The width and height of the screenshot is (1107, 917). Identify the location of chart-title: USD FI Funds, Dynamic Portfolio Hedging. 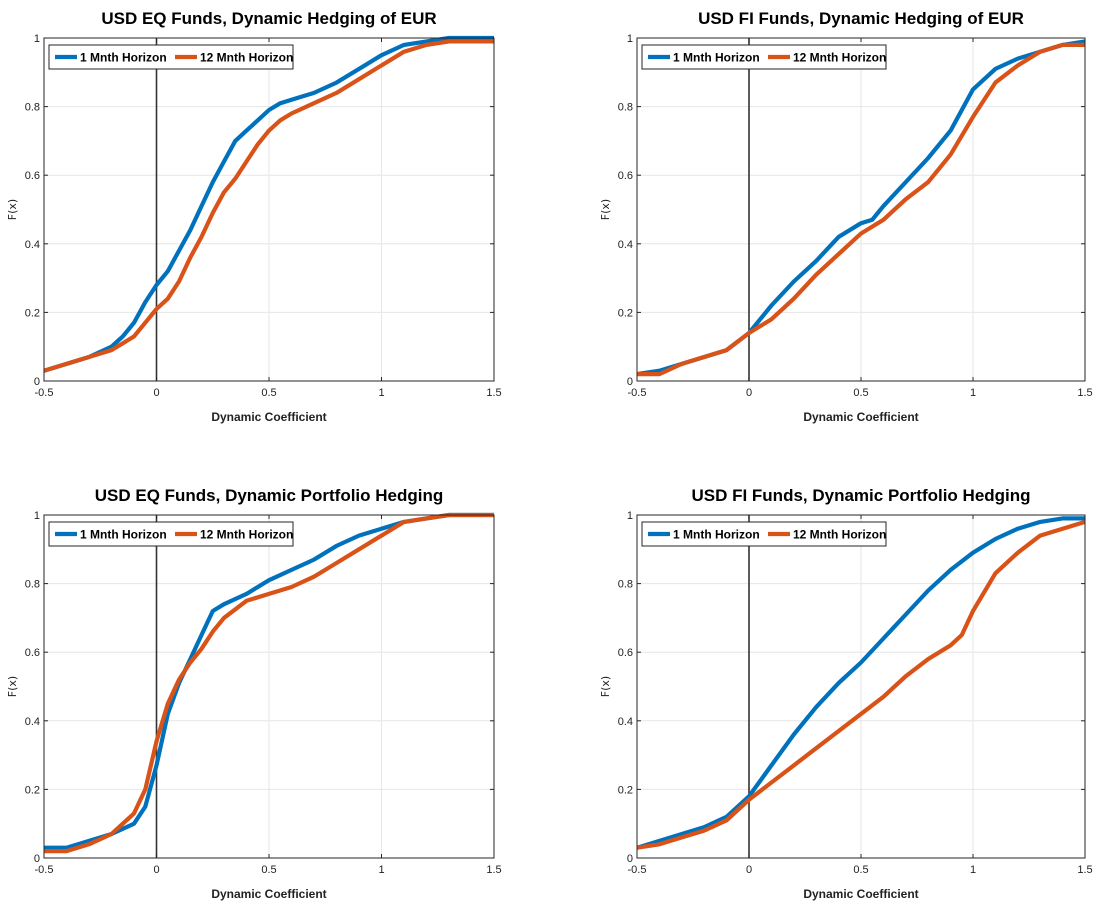
(860, 495).